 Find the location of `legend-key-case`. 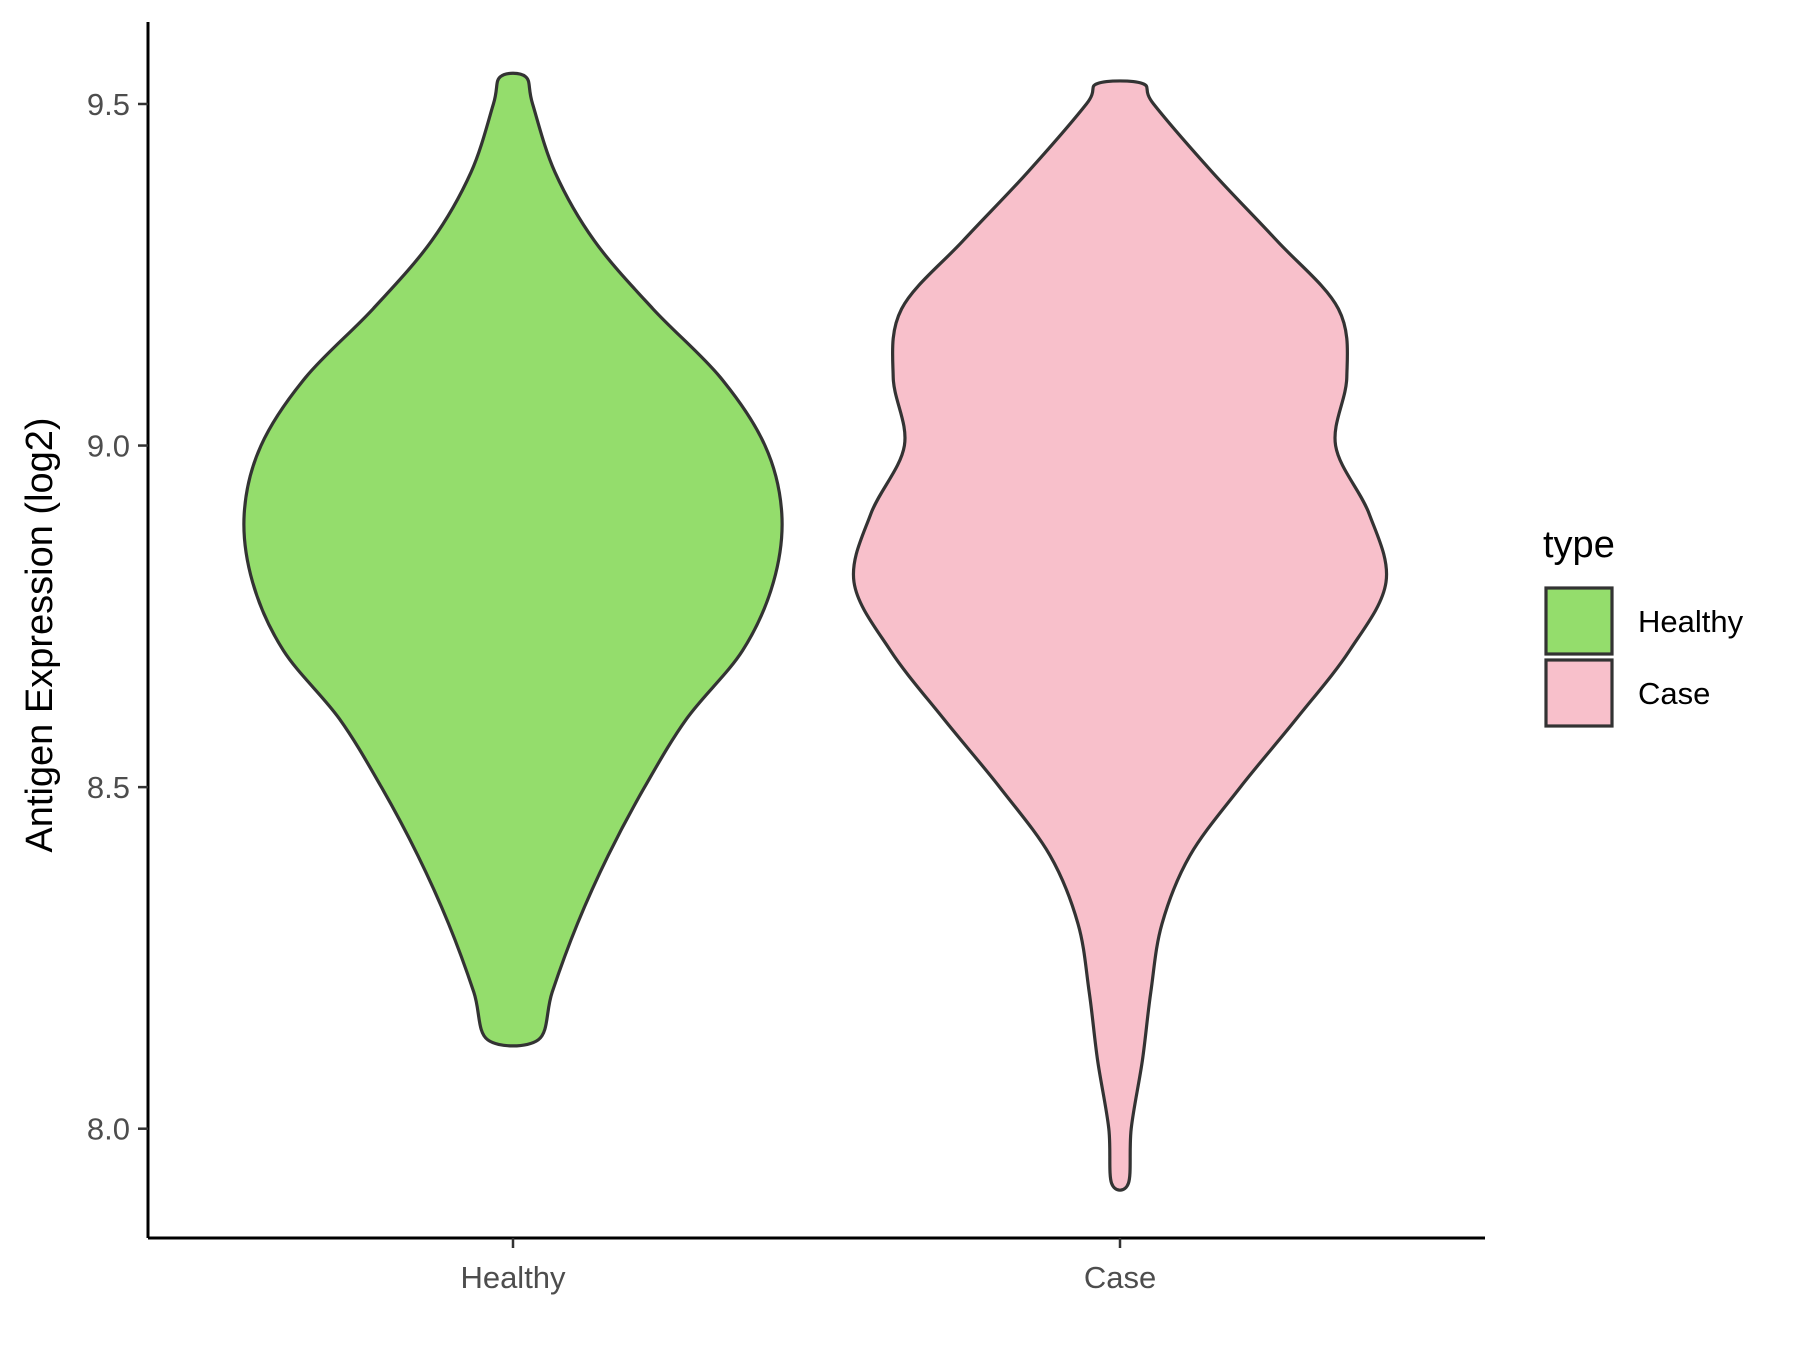

legend-key-case is located at coordinates (1579, 693).